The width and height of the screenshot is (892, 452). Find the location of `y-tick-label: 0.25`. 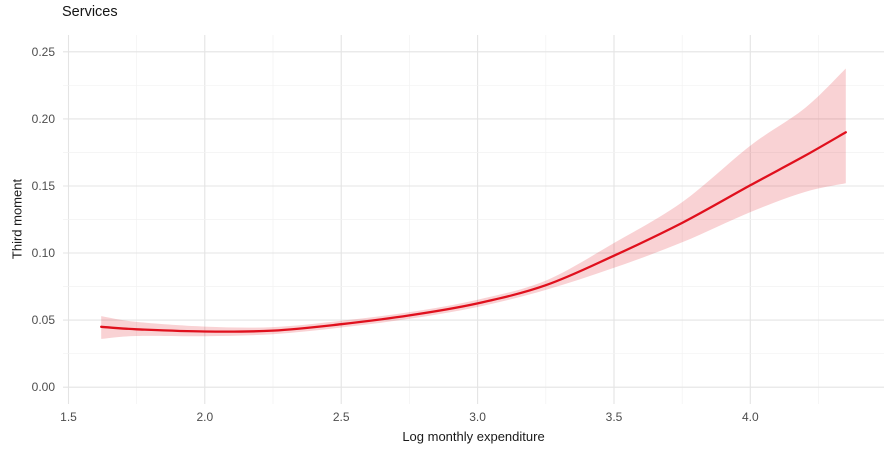

y-tick-label: 0.25 is located at coordinates (44, 52).